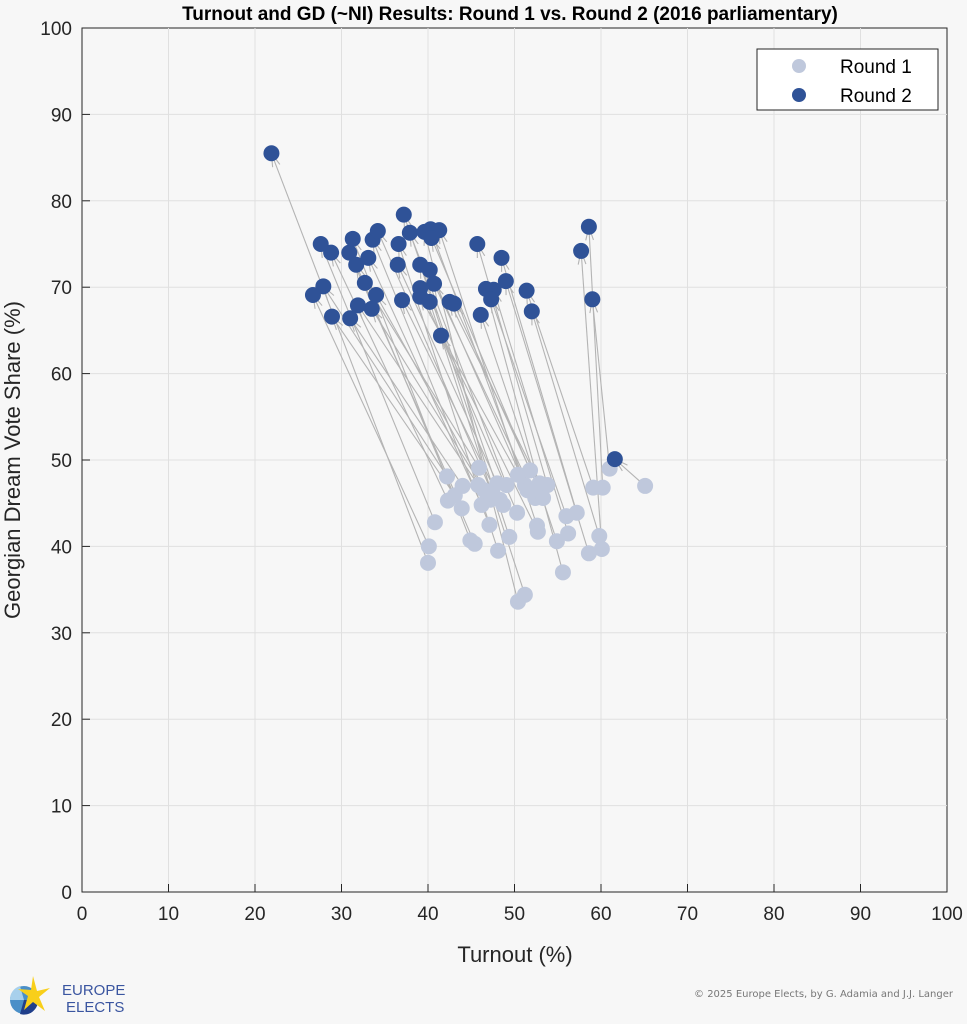  What do you see at coordinates (61, 202) in the screenshot?
I see `y-tick-label: 80` at bounding box center [61, 202].